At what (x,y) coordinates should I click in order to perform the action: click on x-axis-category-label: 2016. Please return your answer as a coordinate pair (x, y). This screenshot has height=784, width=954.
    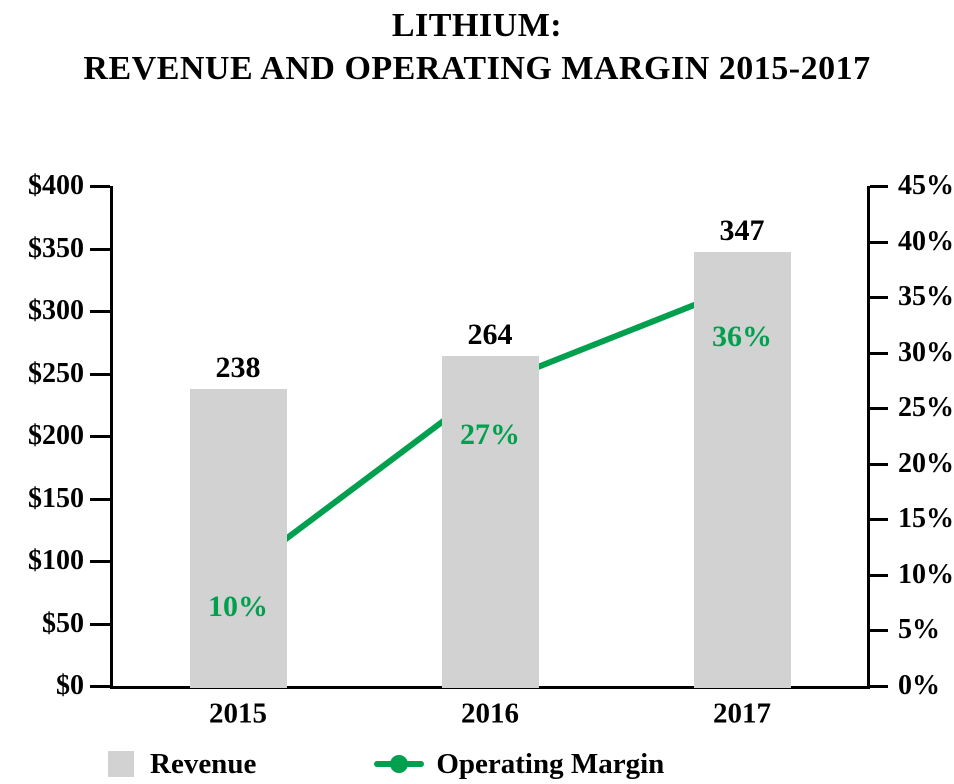
    Looking at the image, I should click on (490, 713).